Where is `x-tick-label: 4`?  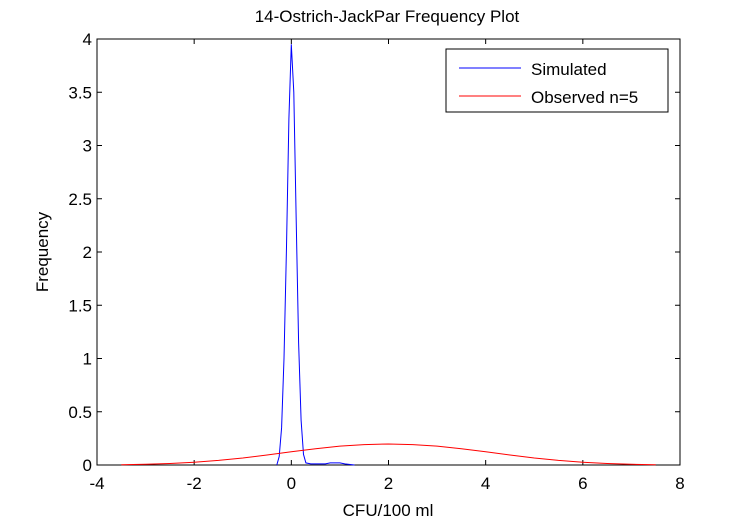 x-tick-label: 4 is located at coordinates (485, 483).